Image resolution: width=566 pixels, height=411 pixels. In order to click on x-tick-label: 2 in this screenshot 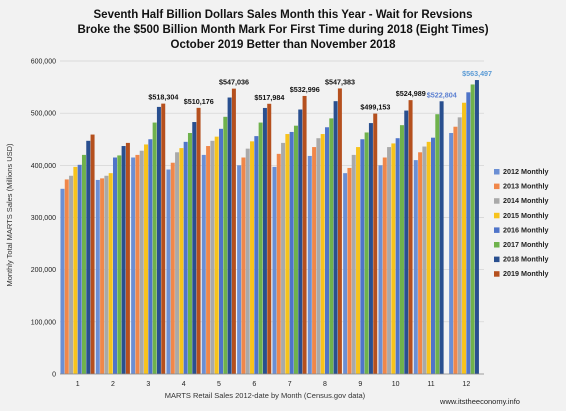, I will do `click(113, 384)`.